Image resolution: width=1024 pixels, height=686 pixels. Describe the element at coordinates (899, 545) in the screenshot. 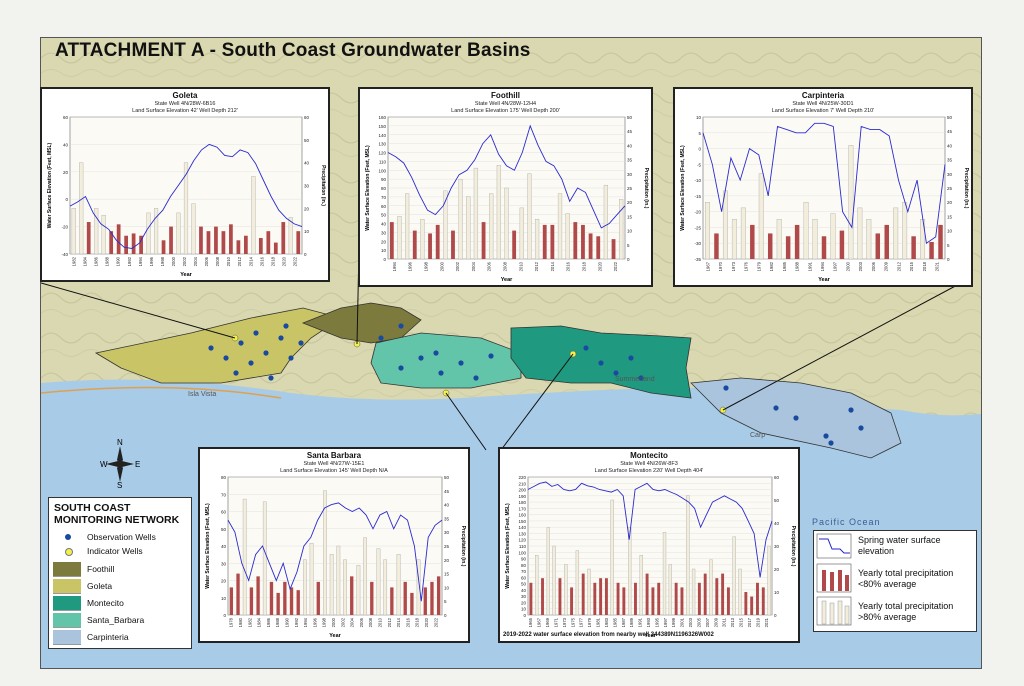

I see `key-spring-label: Spring water surface elevation` at that location.